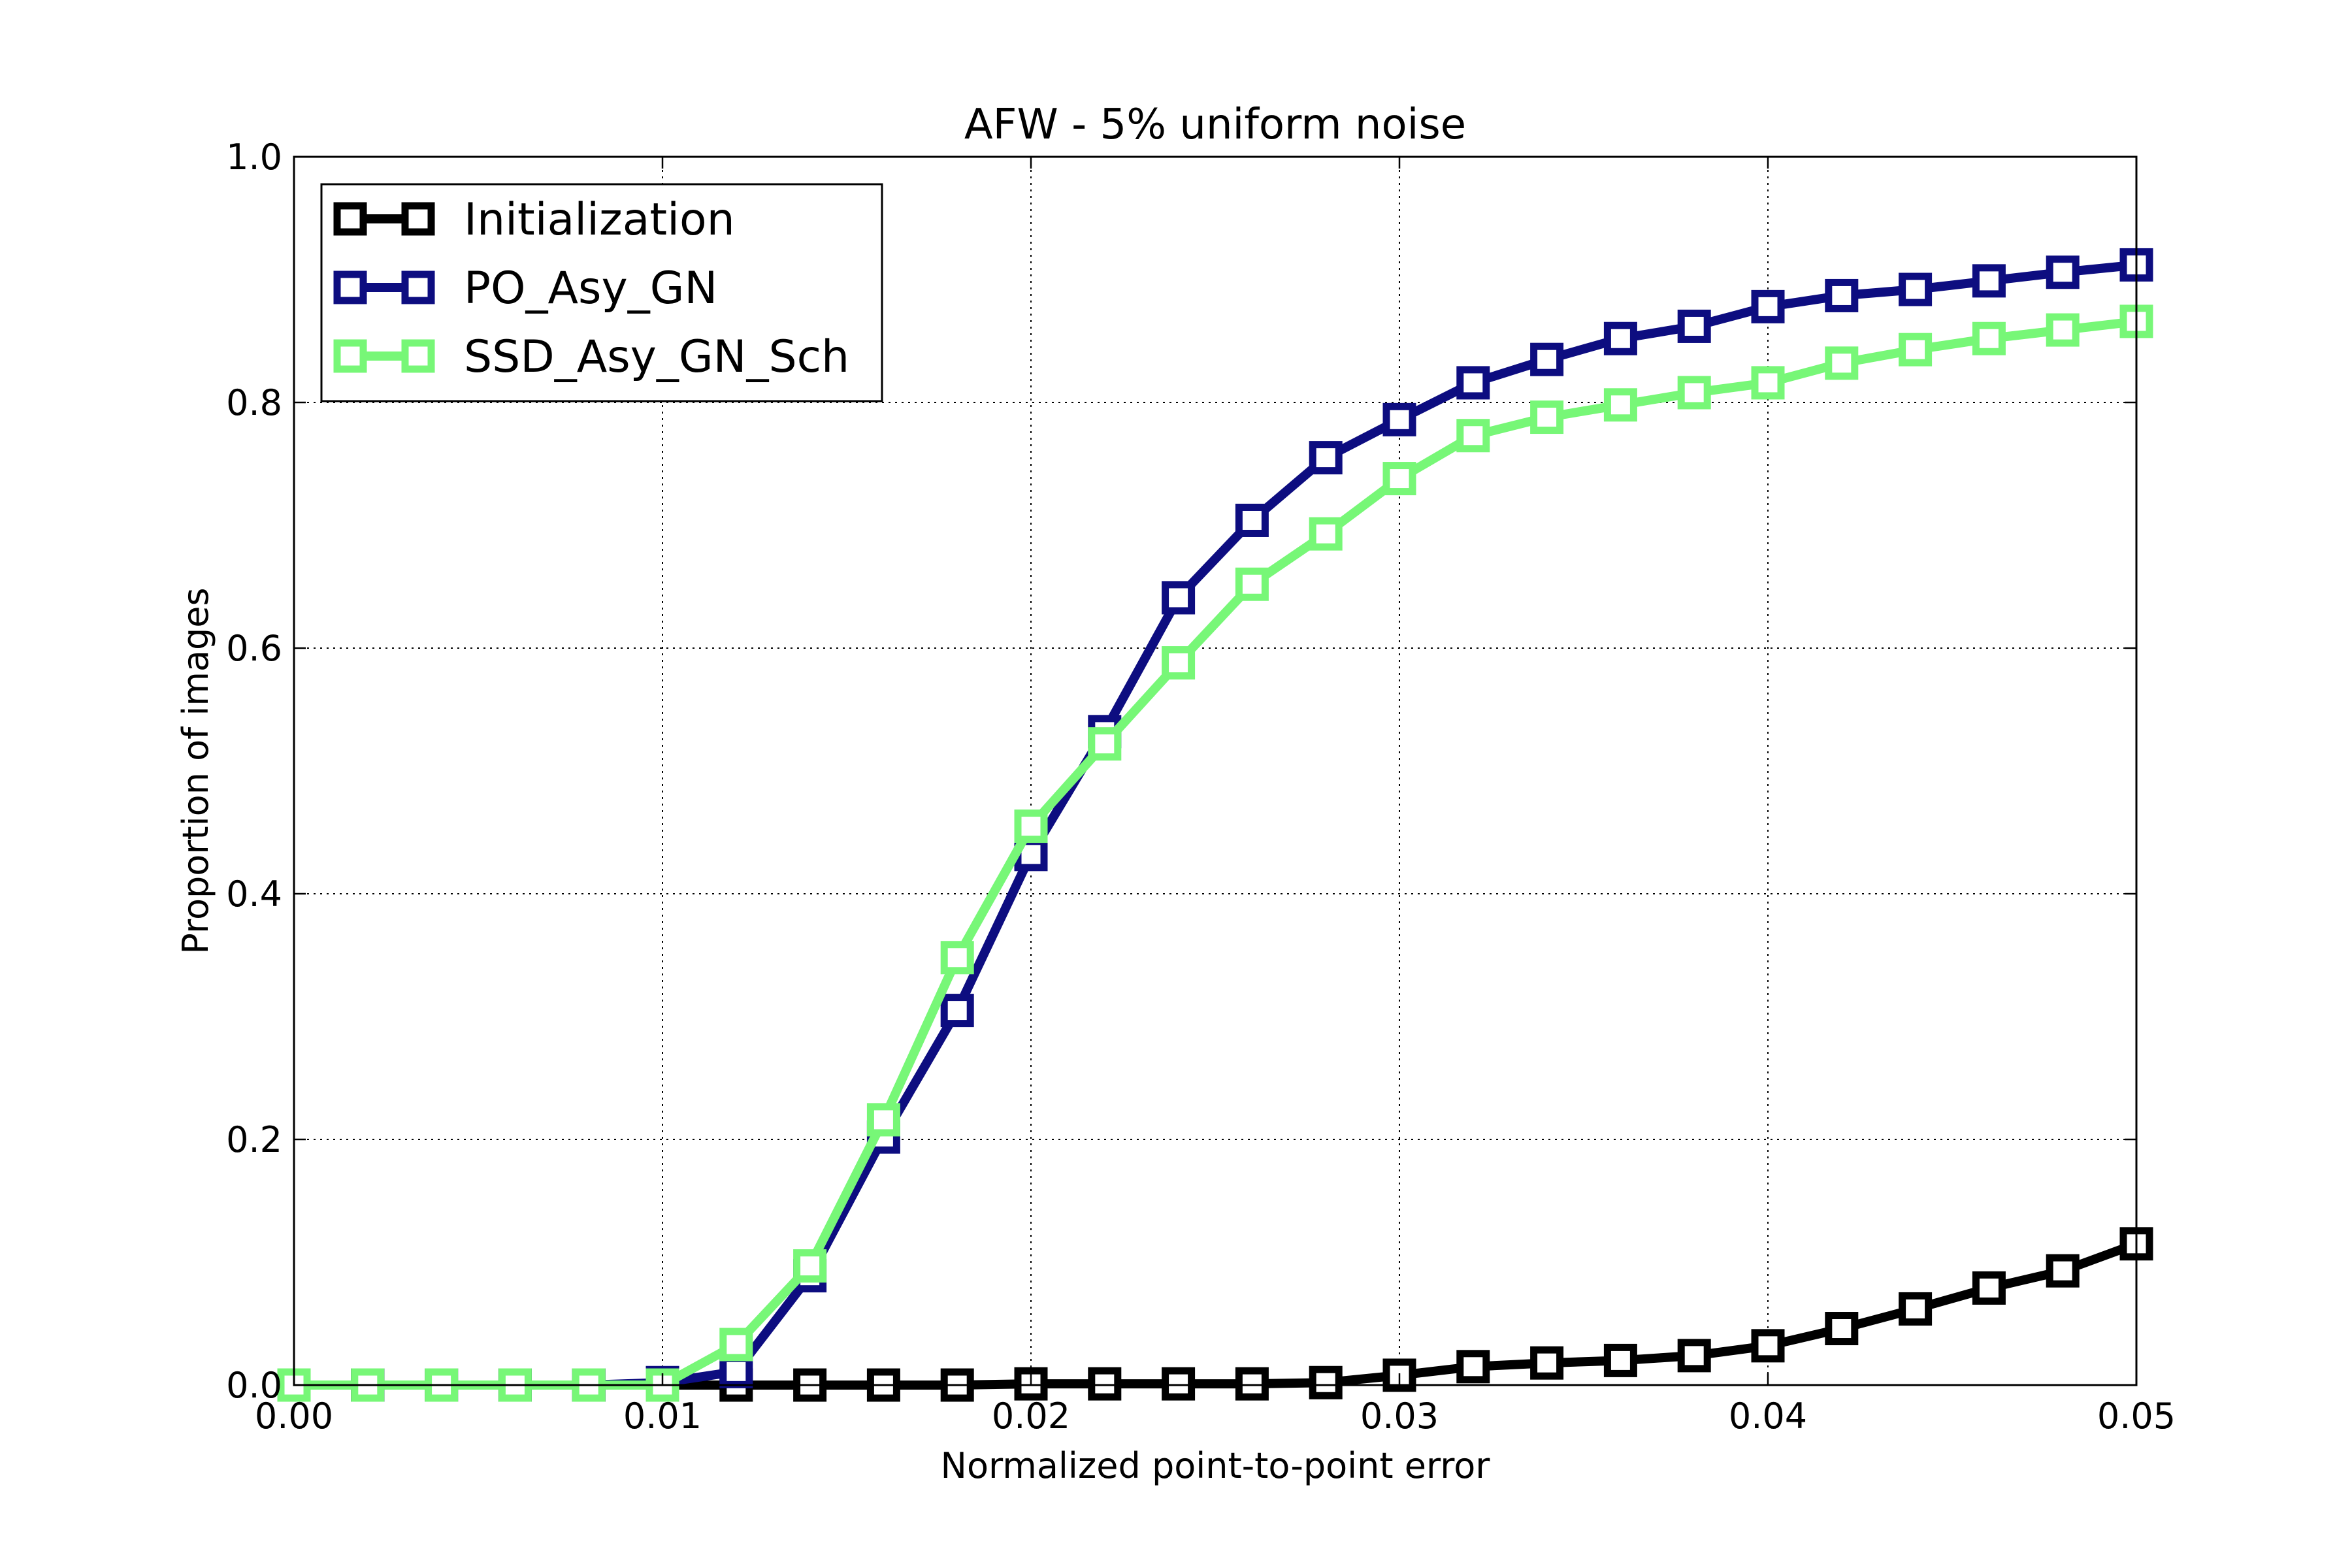  I want to click on x-tick-label: 0.02, so click(1031, 1416).